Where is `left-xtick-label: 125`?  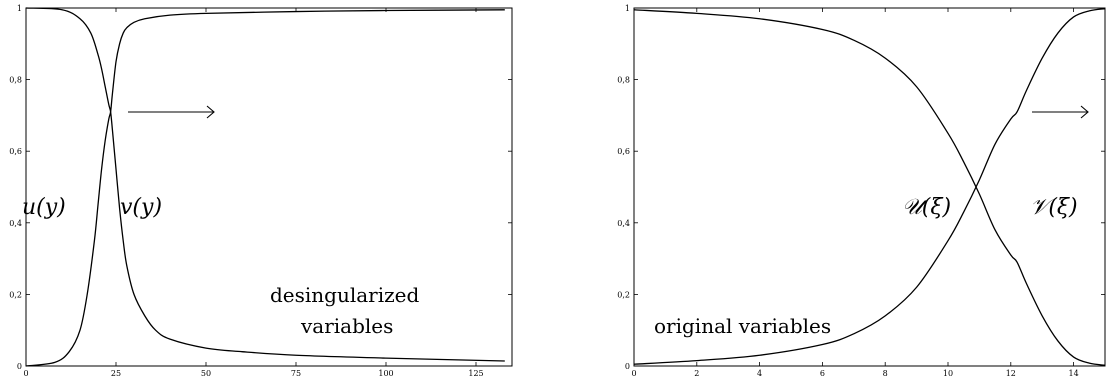
left-xtick-label: 125 is located at coordinates (475, 373).